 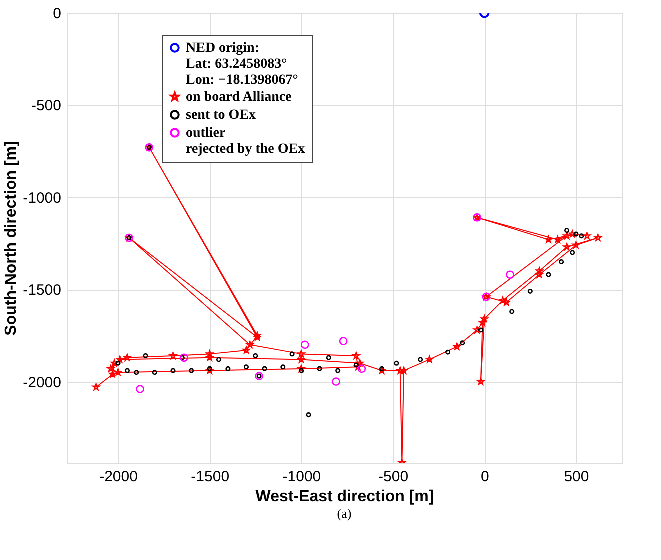 What do you see at coordinates (42, 383) in the screenshot?
I see `y-tick-label: -2000` at bounding box center [42, 383].